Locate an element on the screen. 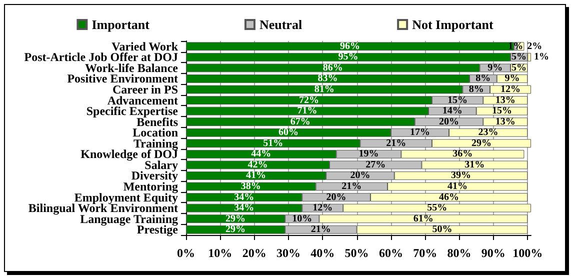  x-tick-label: 90% is located at coordinates (493, 253).